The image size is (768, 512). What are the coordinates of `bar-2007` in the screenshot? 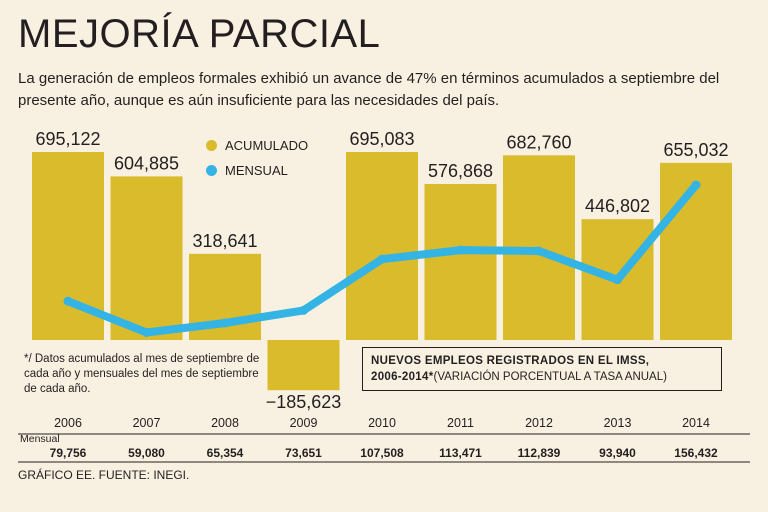 It's located at (146, 258).